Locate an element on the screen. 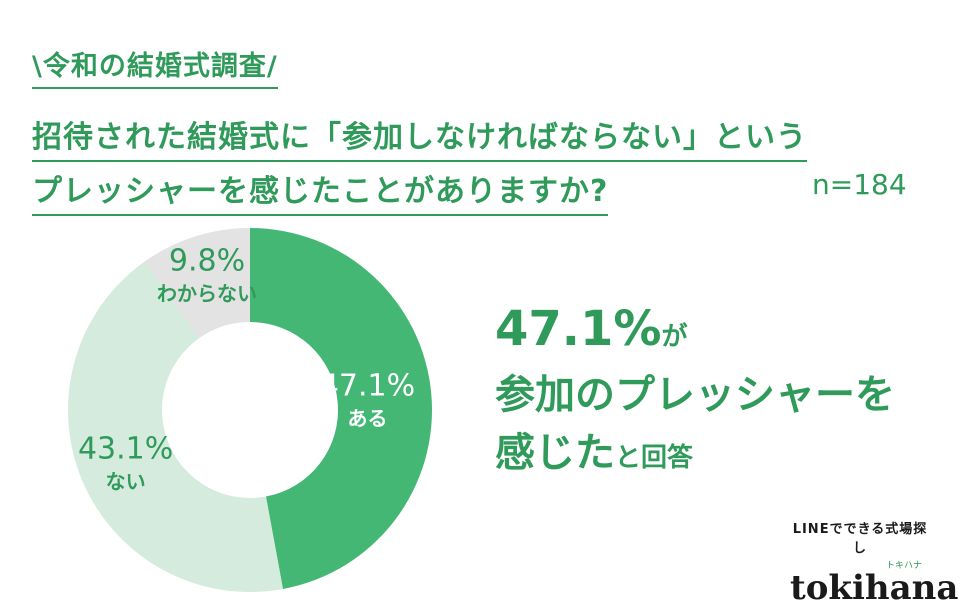  result-line-3-main: 感じた is located at coordinates (555, 453).